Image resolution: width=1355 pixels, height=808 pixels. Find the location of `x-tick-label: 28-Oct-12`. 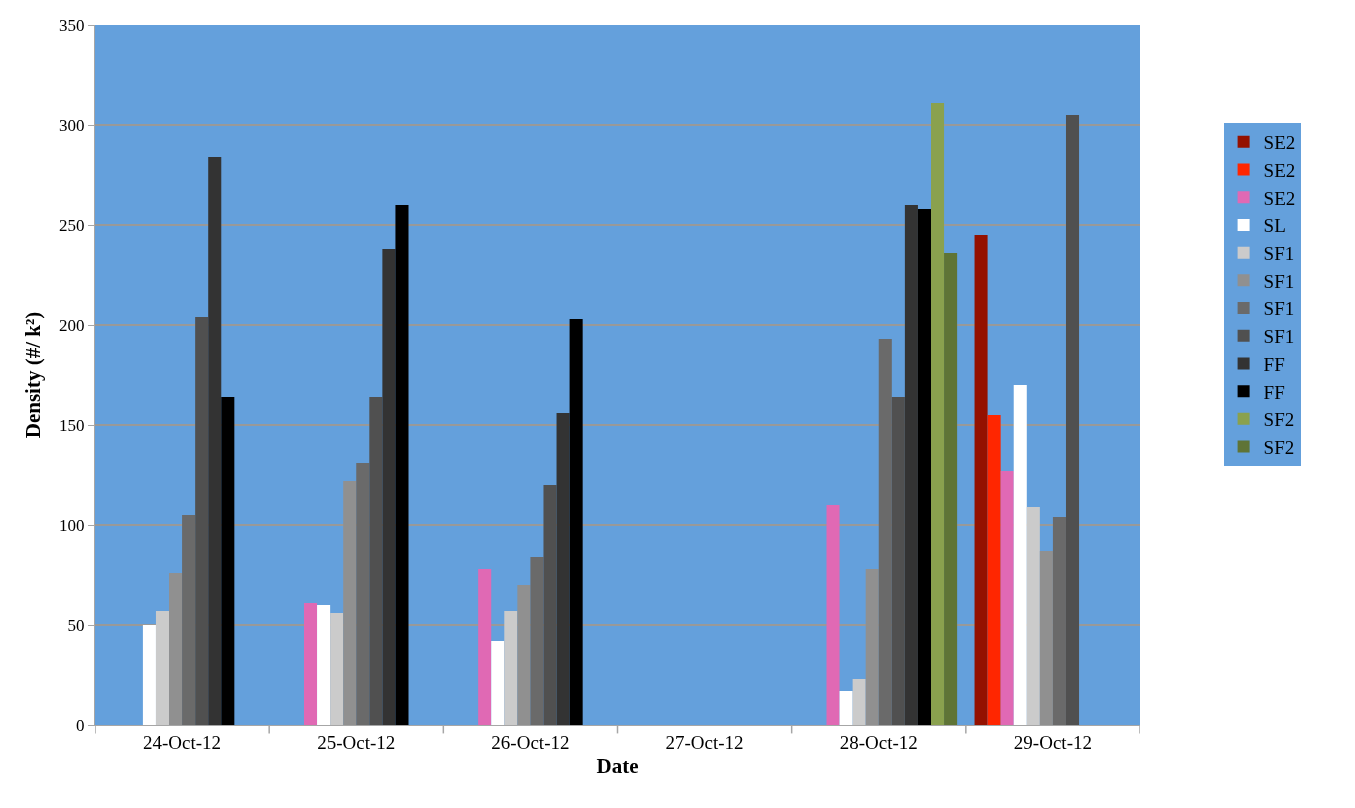

x-tick-label: 28-Oct-12 is located at coordinates (878, 742).